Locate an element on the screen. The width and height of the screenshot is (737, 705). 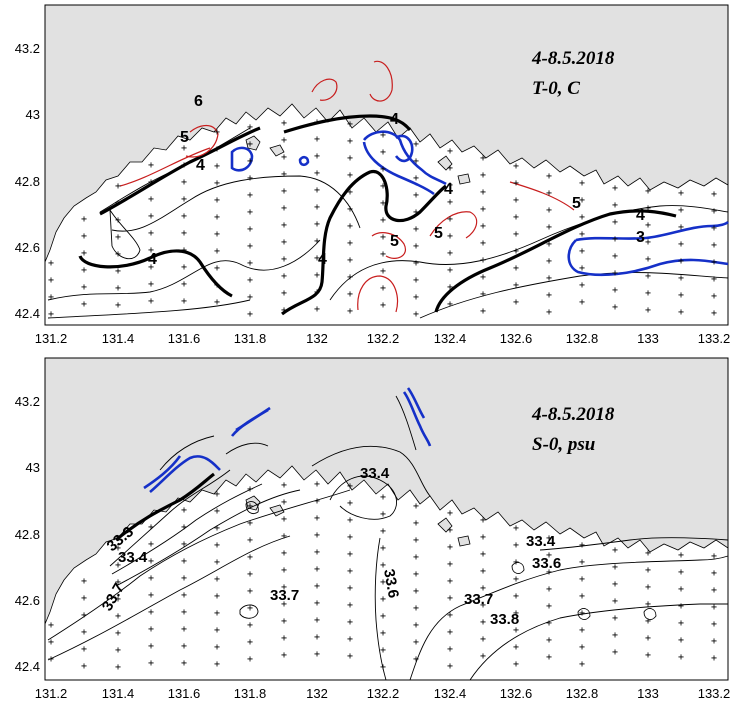
contour-label: 33.7 is located at coordinates (284, 595).